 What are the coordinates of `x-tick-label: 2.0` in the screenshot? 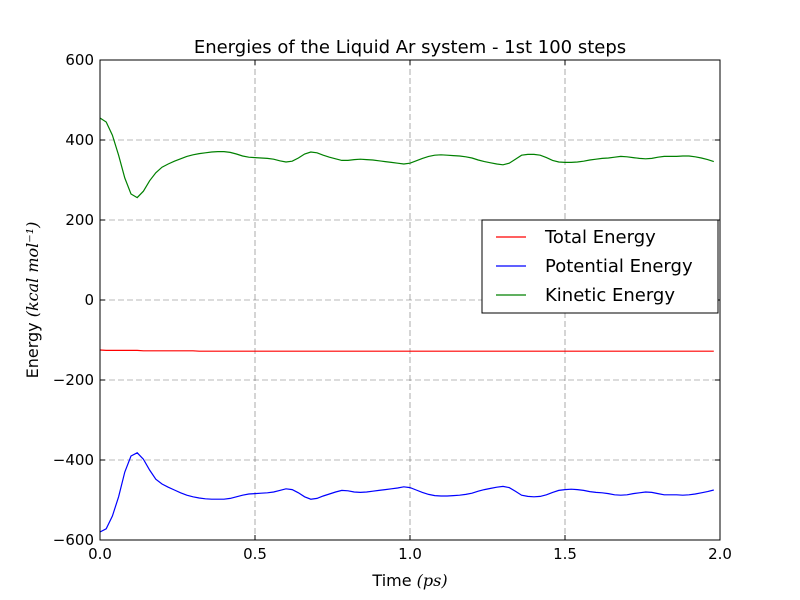 It's located at (720, 554).